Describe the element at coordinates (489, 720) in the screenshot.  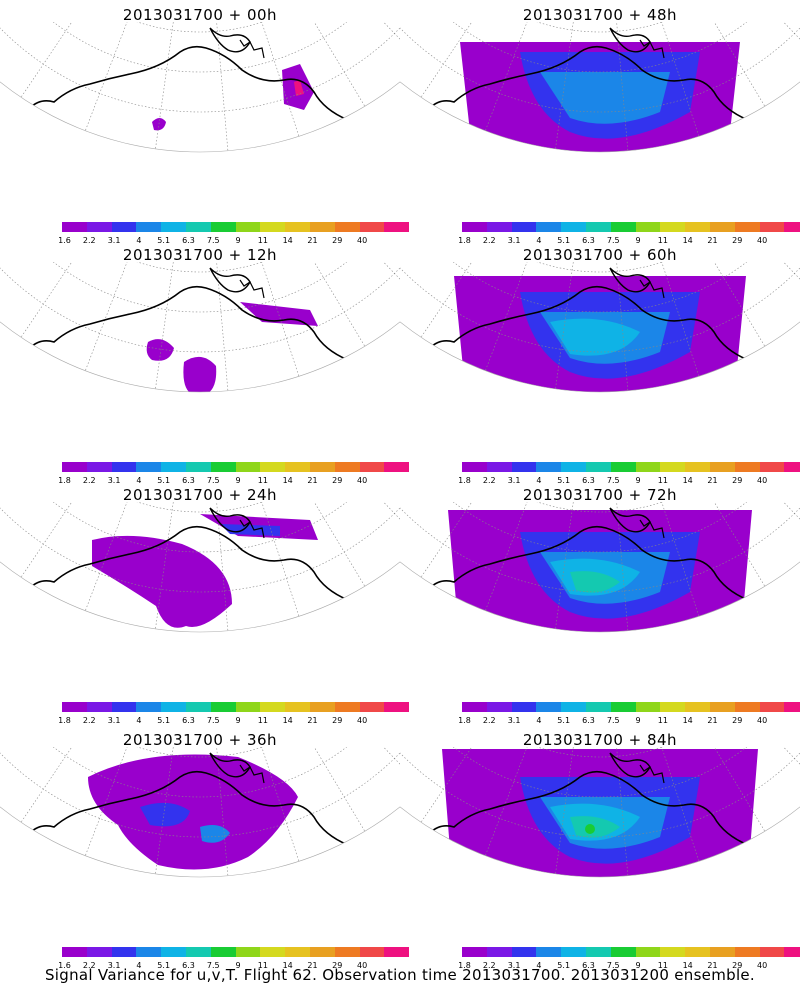
I see `colorbar-tick-label: 2.2` at that location.